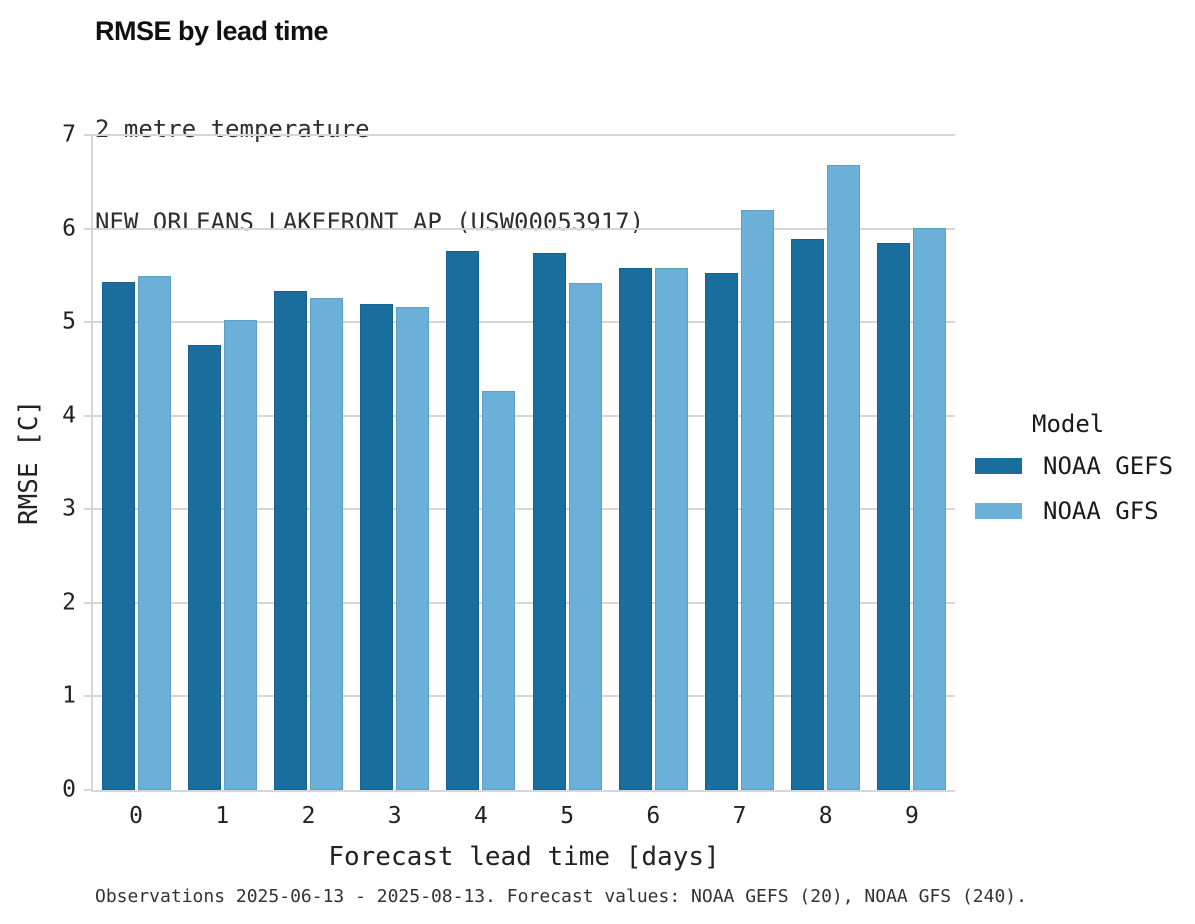  Describe the element at coordinates (136, 816) in the screenshot. I see `x-tick-label-0: 0` at that location.